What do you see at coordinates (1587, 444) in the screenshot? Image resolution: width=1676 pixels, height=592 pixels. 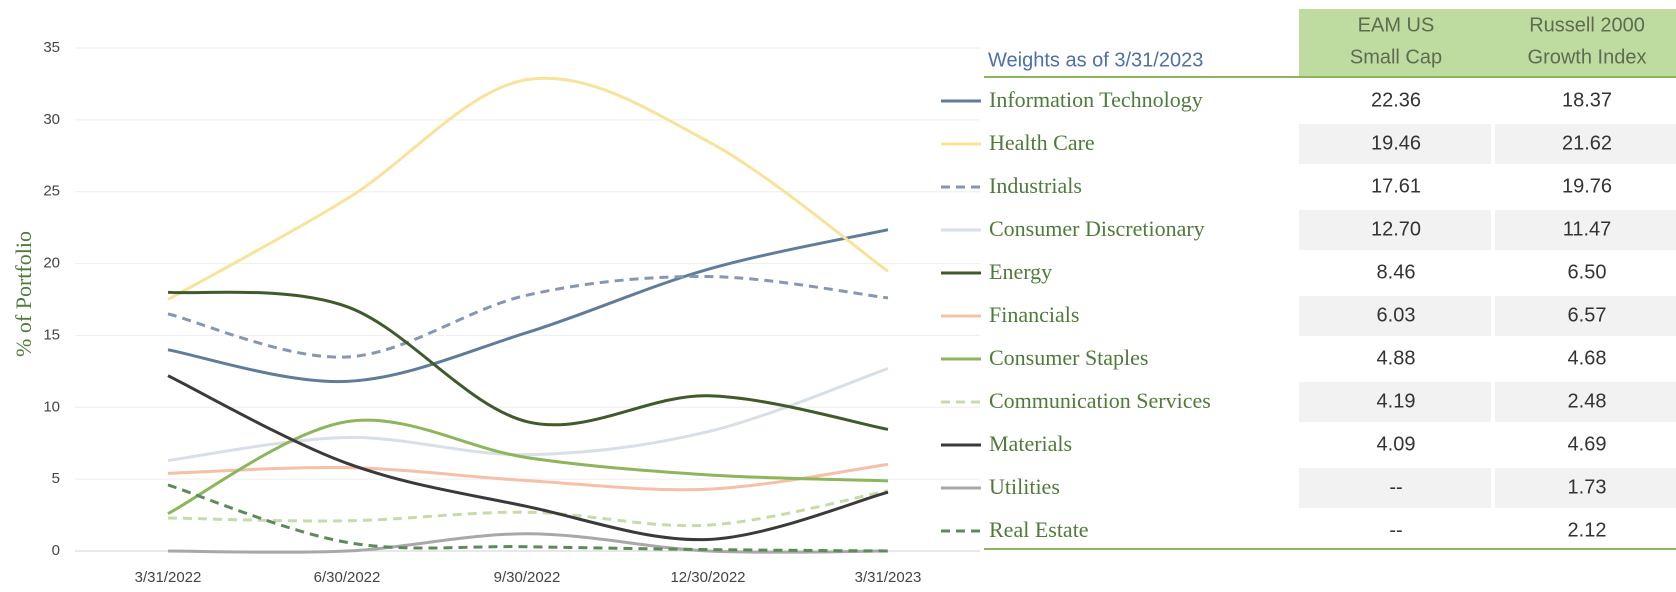 I see `cell: 4.69` at bounding box center [1587, 444].